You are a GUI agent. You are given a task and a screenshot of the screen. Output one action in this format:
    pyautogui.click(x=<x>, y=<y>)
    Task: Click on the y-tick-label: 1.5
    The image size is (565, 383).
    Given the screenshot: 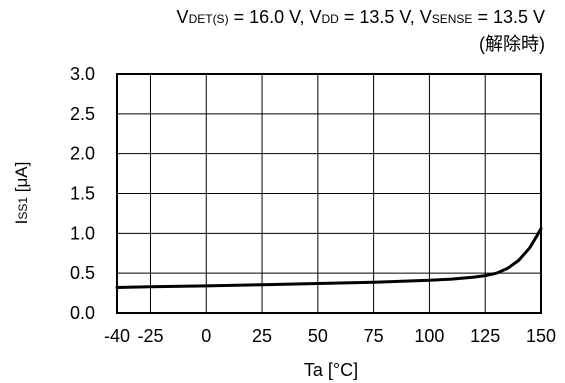 What is the action you would take?
    pyautogui.click(x=82, y=194)
    